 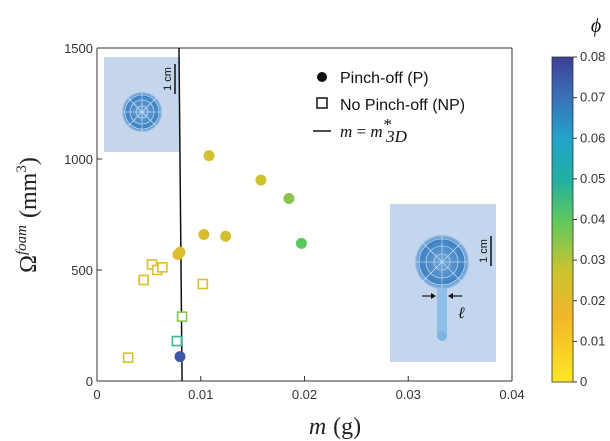 I want to click on colorbar-tick-label: 0.08, so click(x=592, y=56).